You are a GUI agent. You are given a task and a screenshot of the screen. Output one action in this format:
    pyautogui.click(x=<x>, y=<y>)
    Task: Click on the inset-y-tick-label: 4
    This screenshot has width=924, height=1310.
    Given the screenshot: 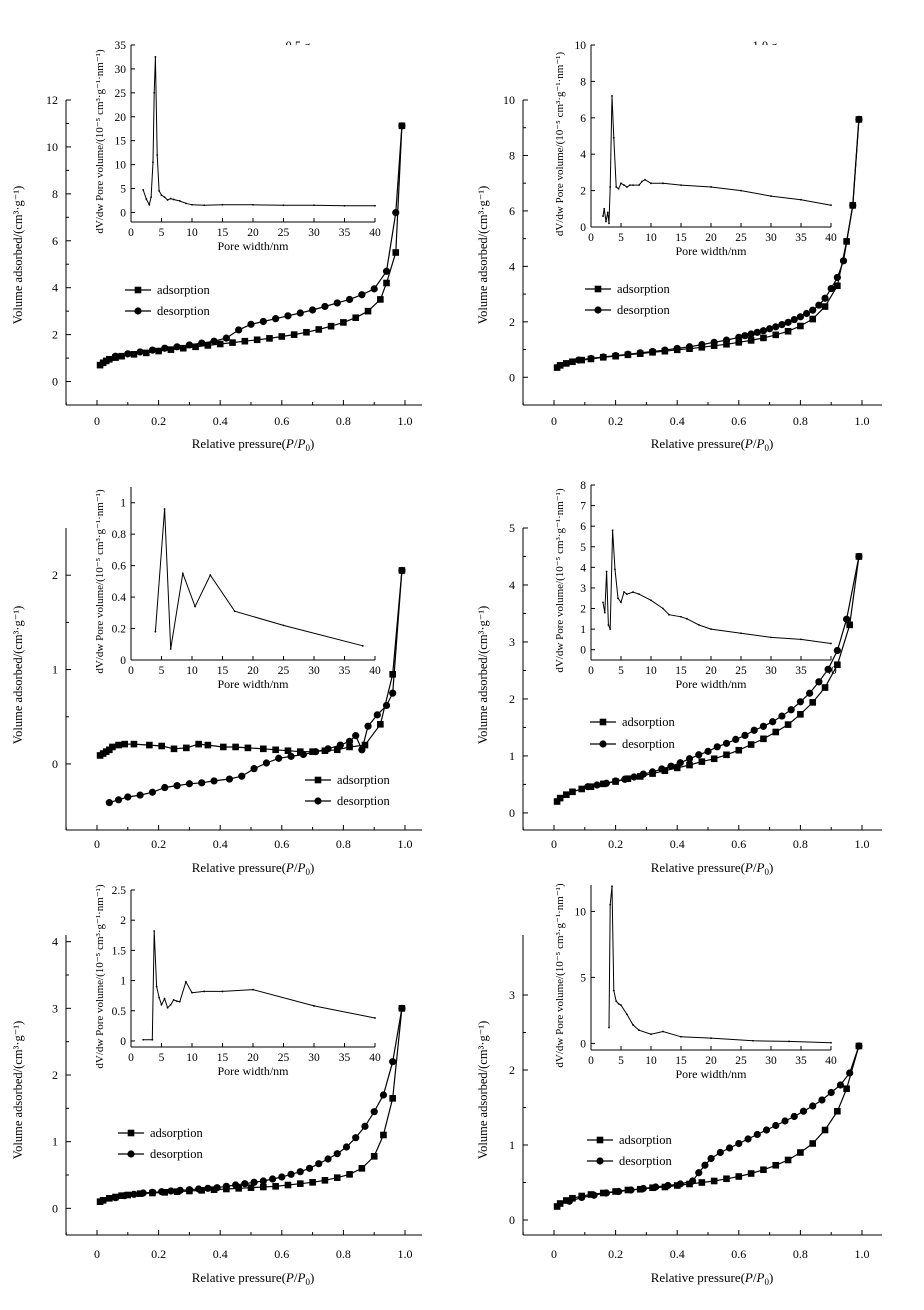 What is the action you would take?
    pyautogui.click(x=583, y=155)
    